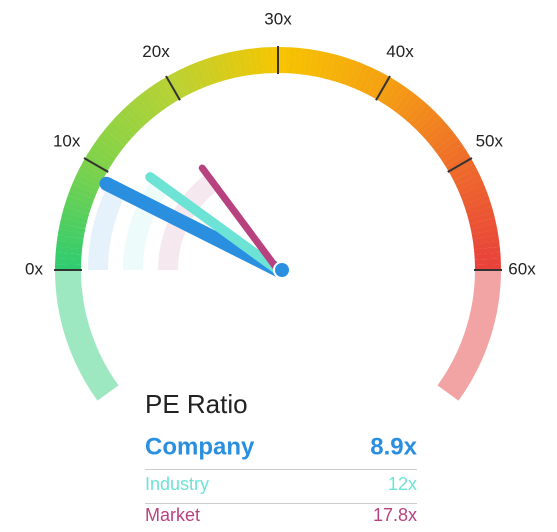  I want to click on tick-label: 30x, so click(278, 18).